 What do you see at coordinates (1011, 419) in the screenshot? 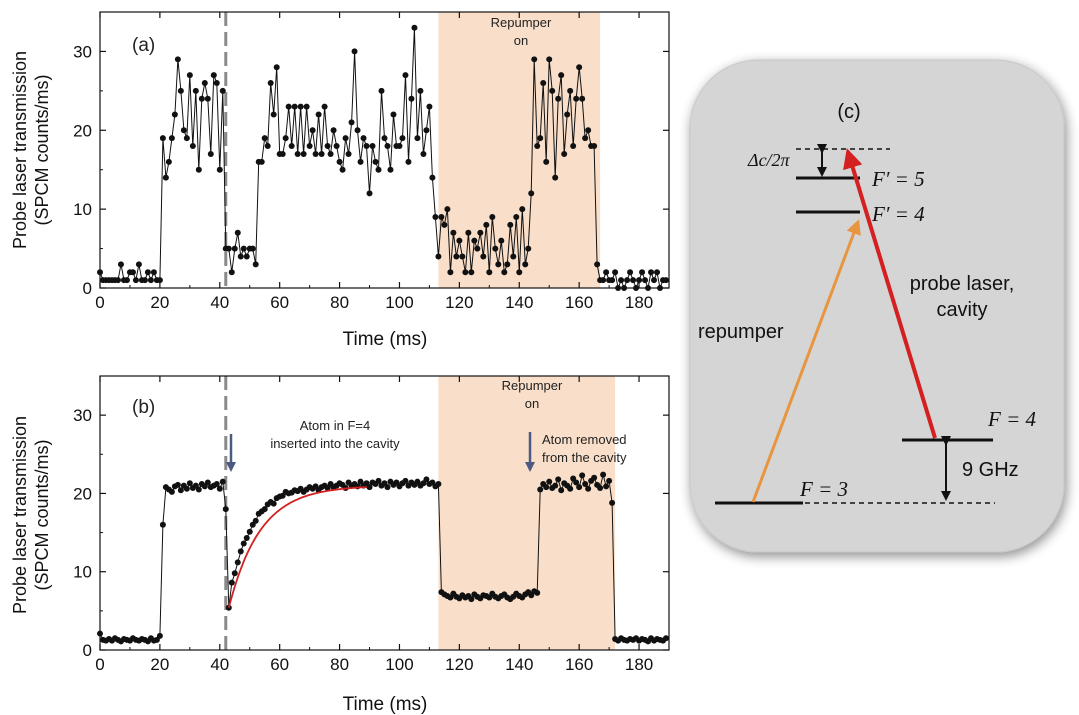
I see `label-f4: F = 4` at bounding box center [1011, 419].